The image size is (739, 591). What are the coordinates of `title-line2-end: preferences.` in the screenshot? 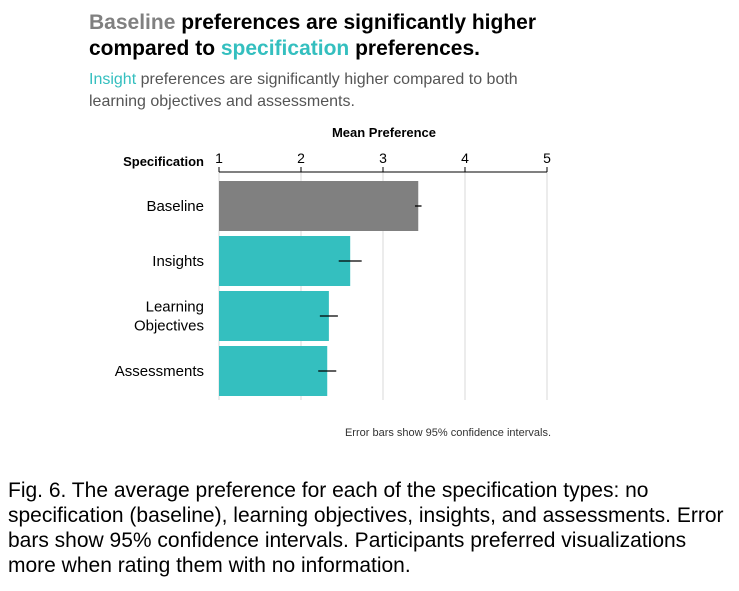 It's located at (414, 48).